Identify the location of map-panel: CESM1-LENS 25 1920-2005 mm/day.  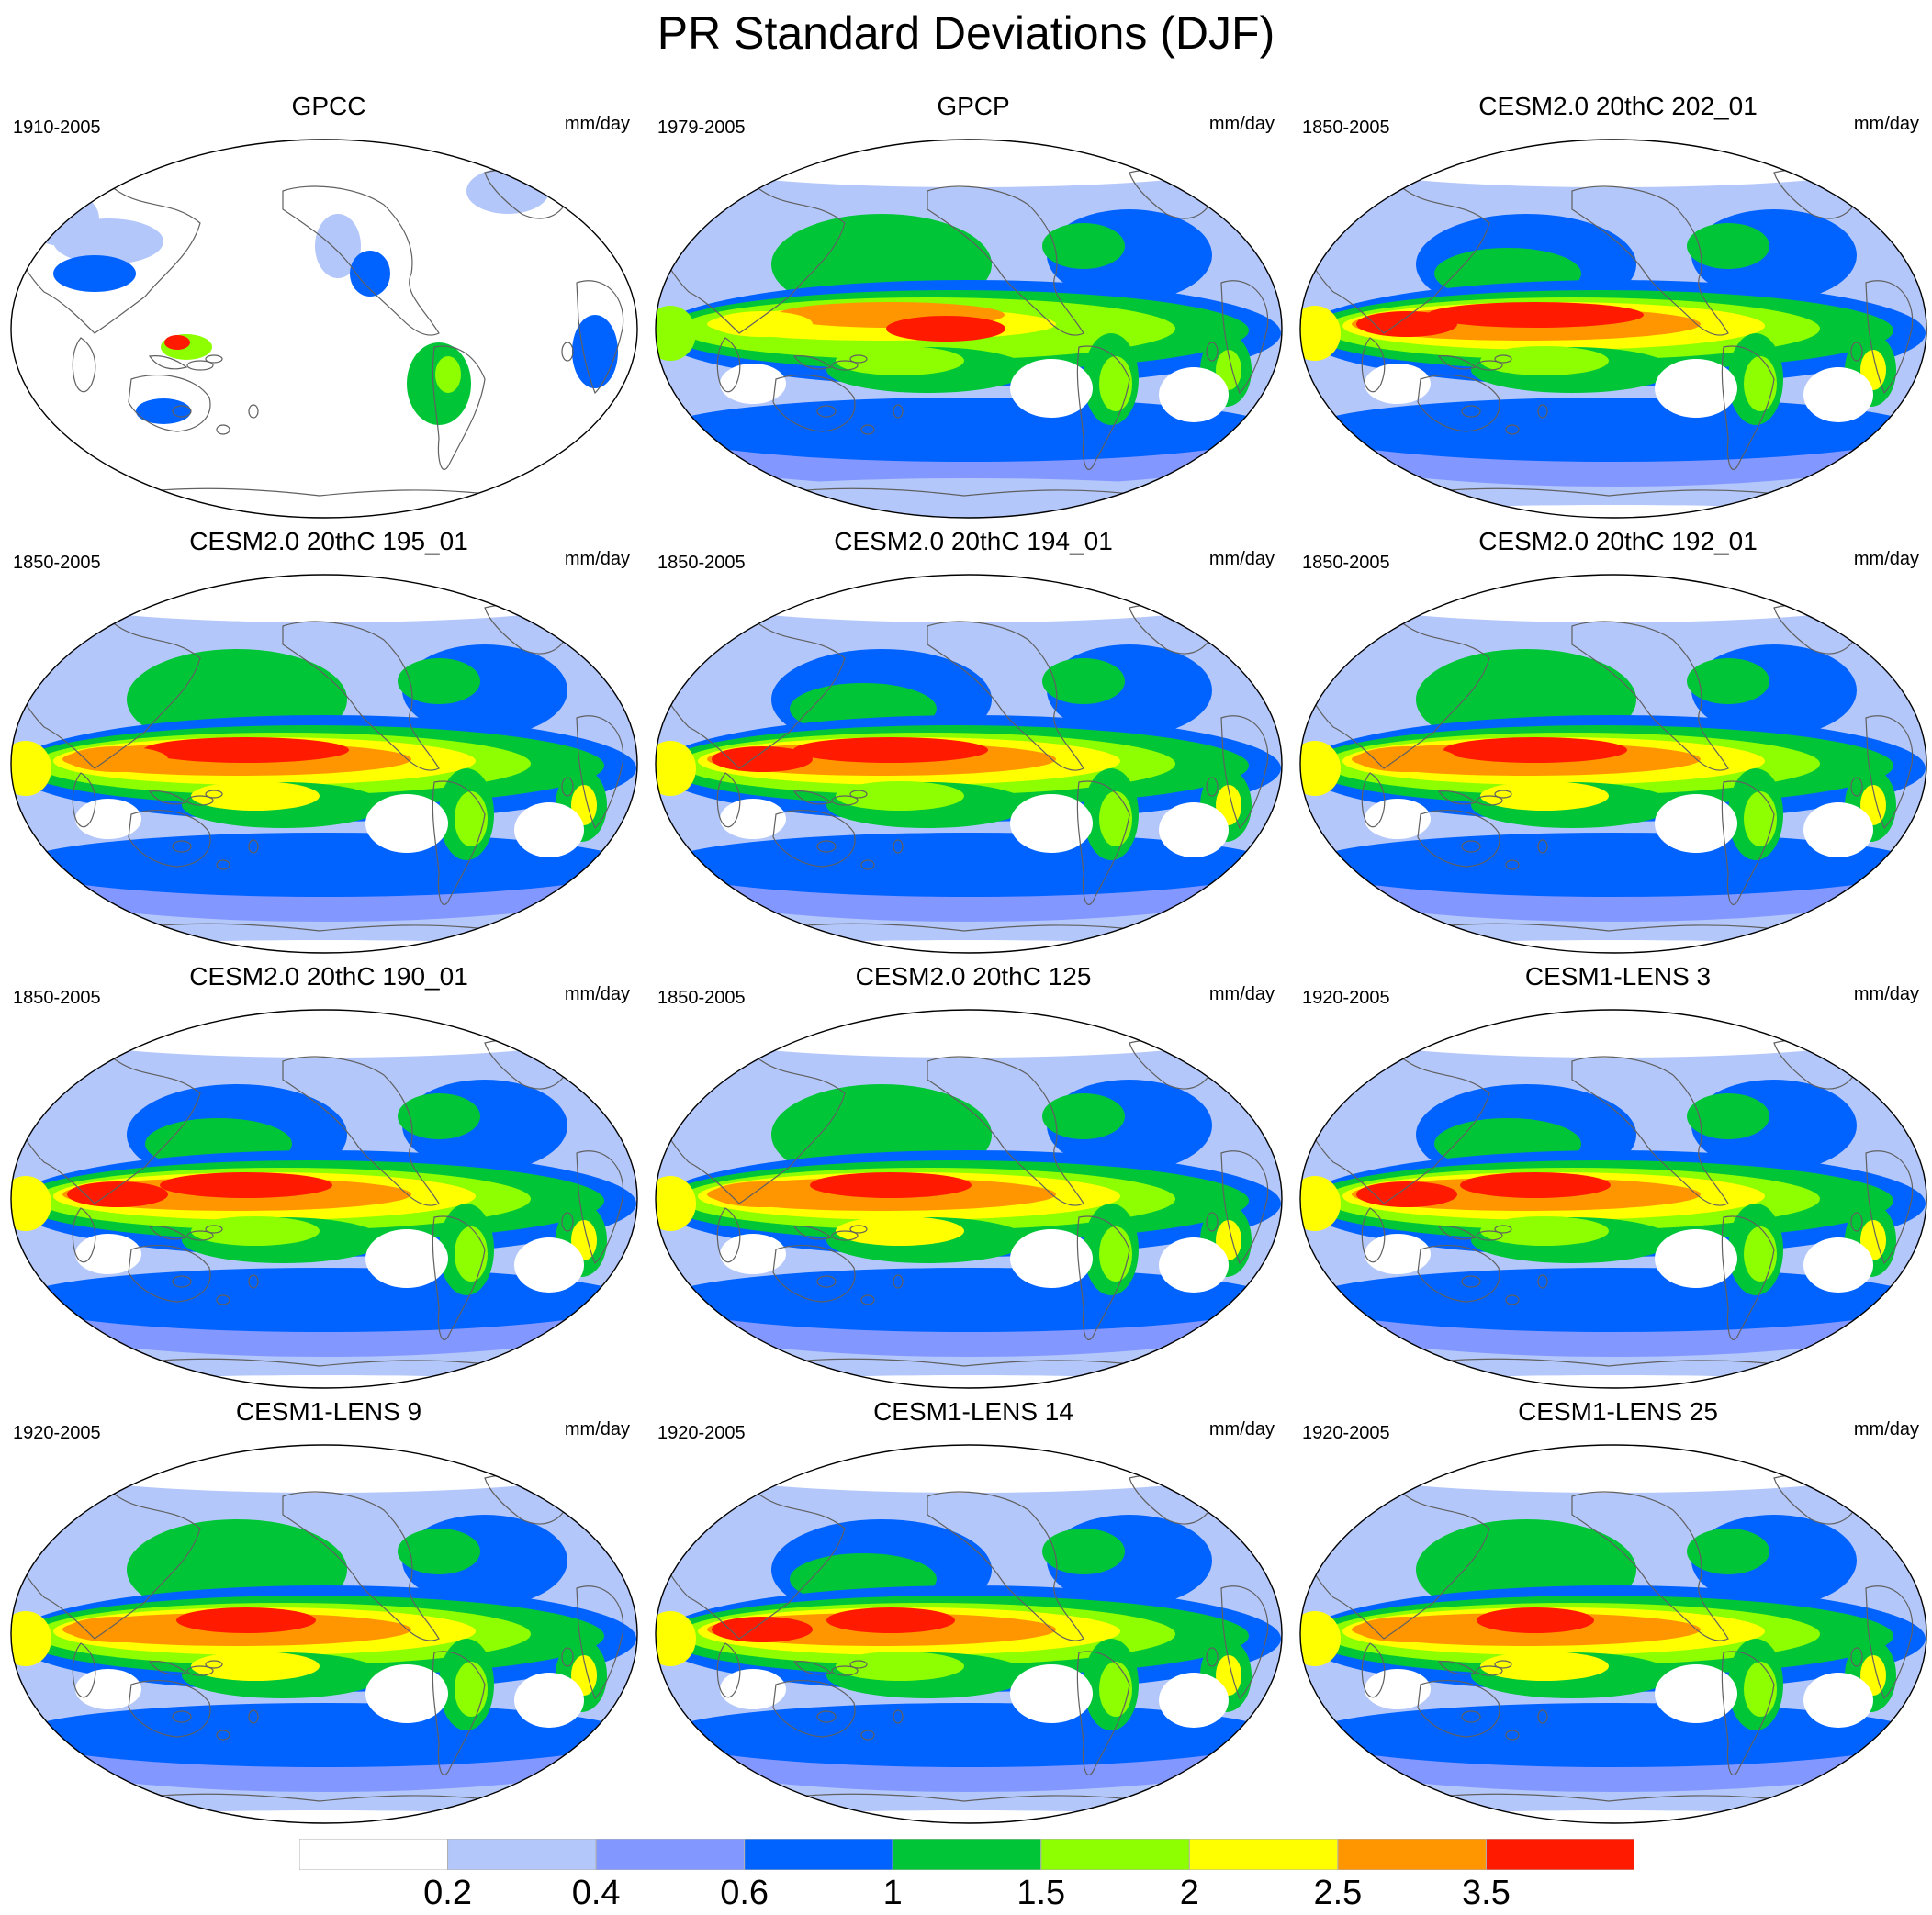
(1614, 1613).